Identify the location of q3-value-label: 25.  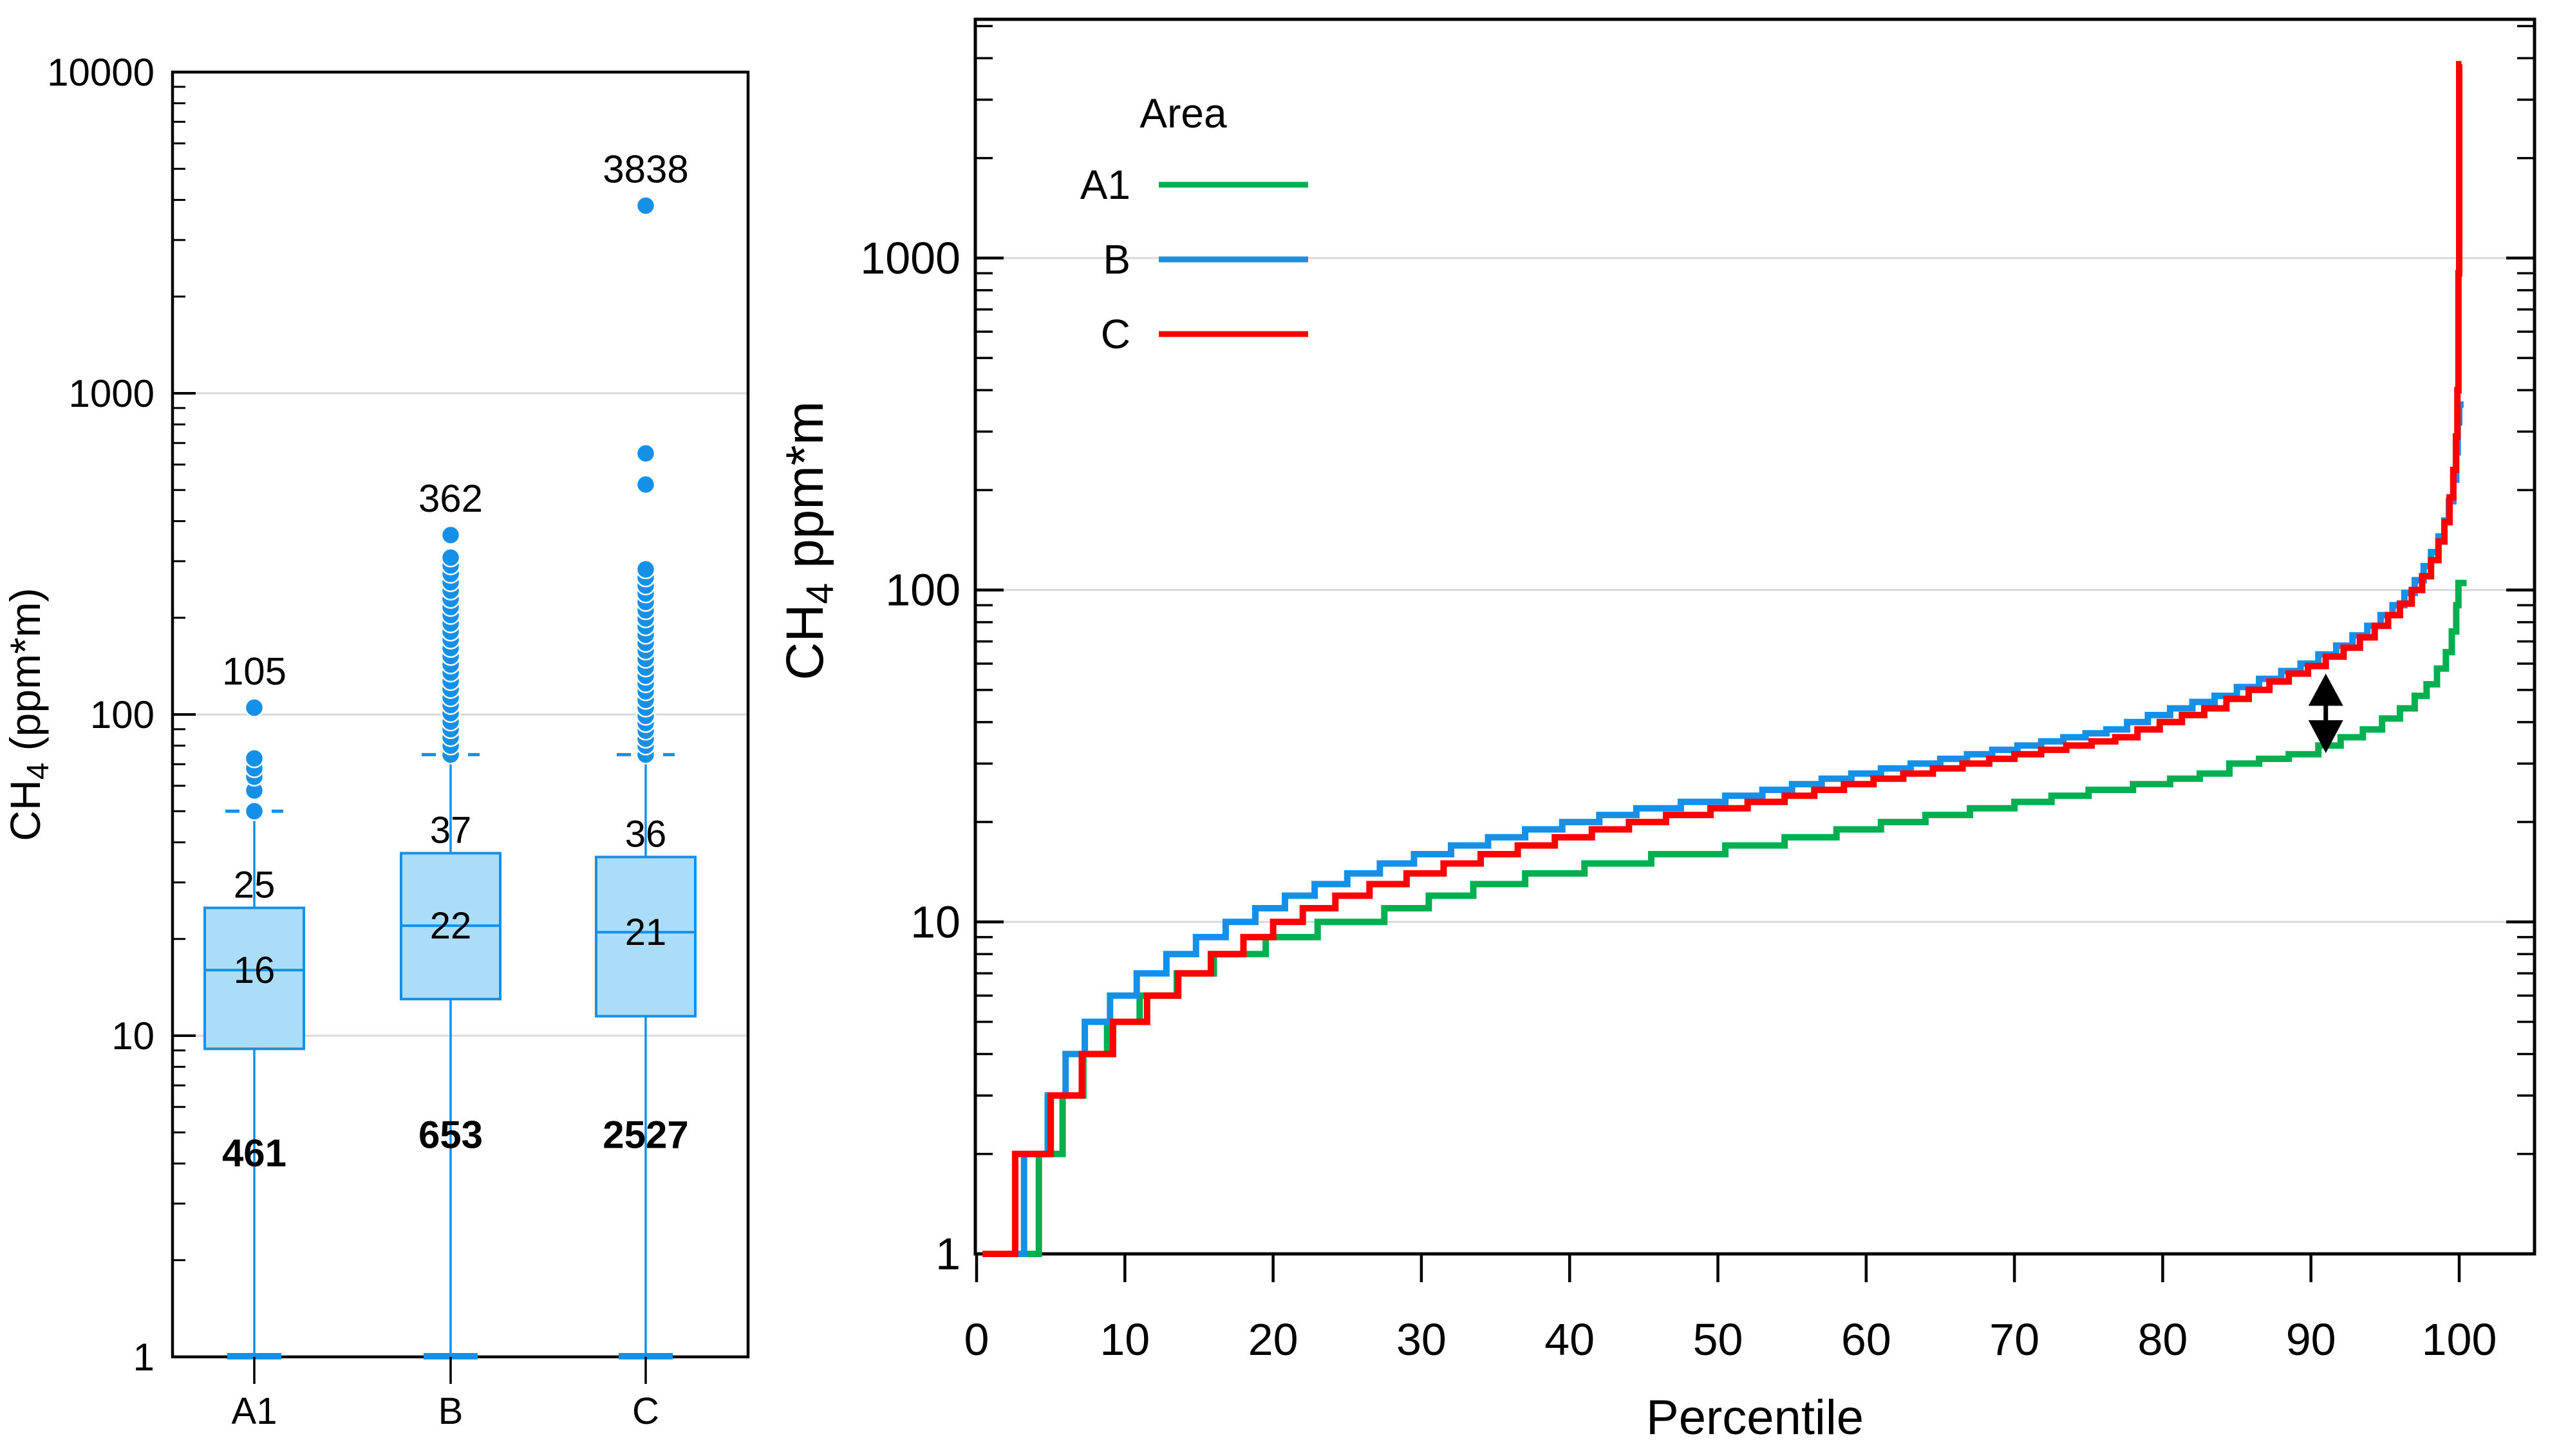
(255, 885).